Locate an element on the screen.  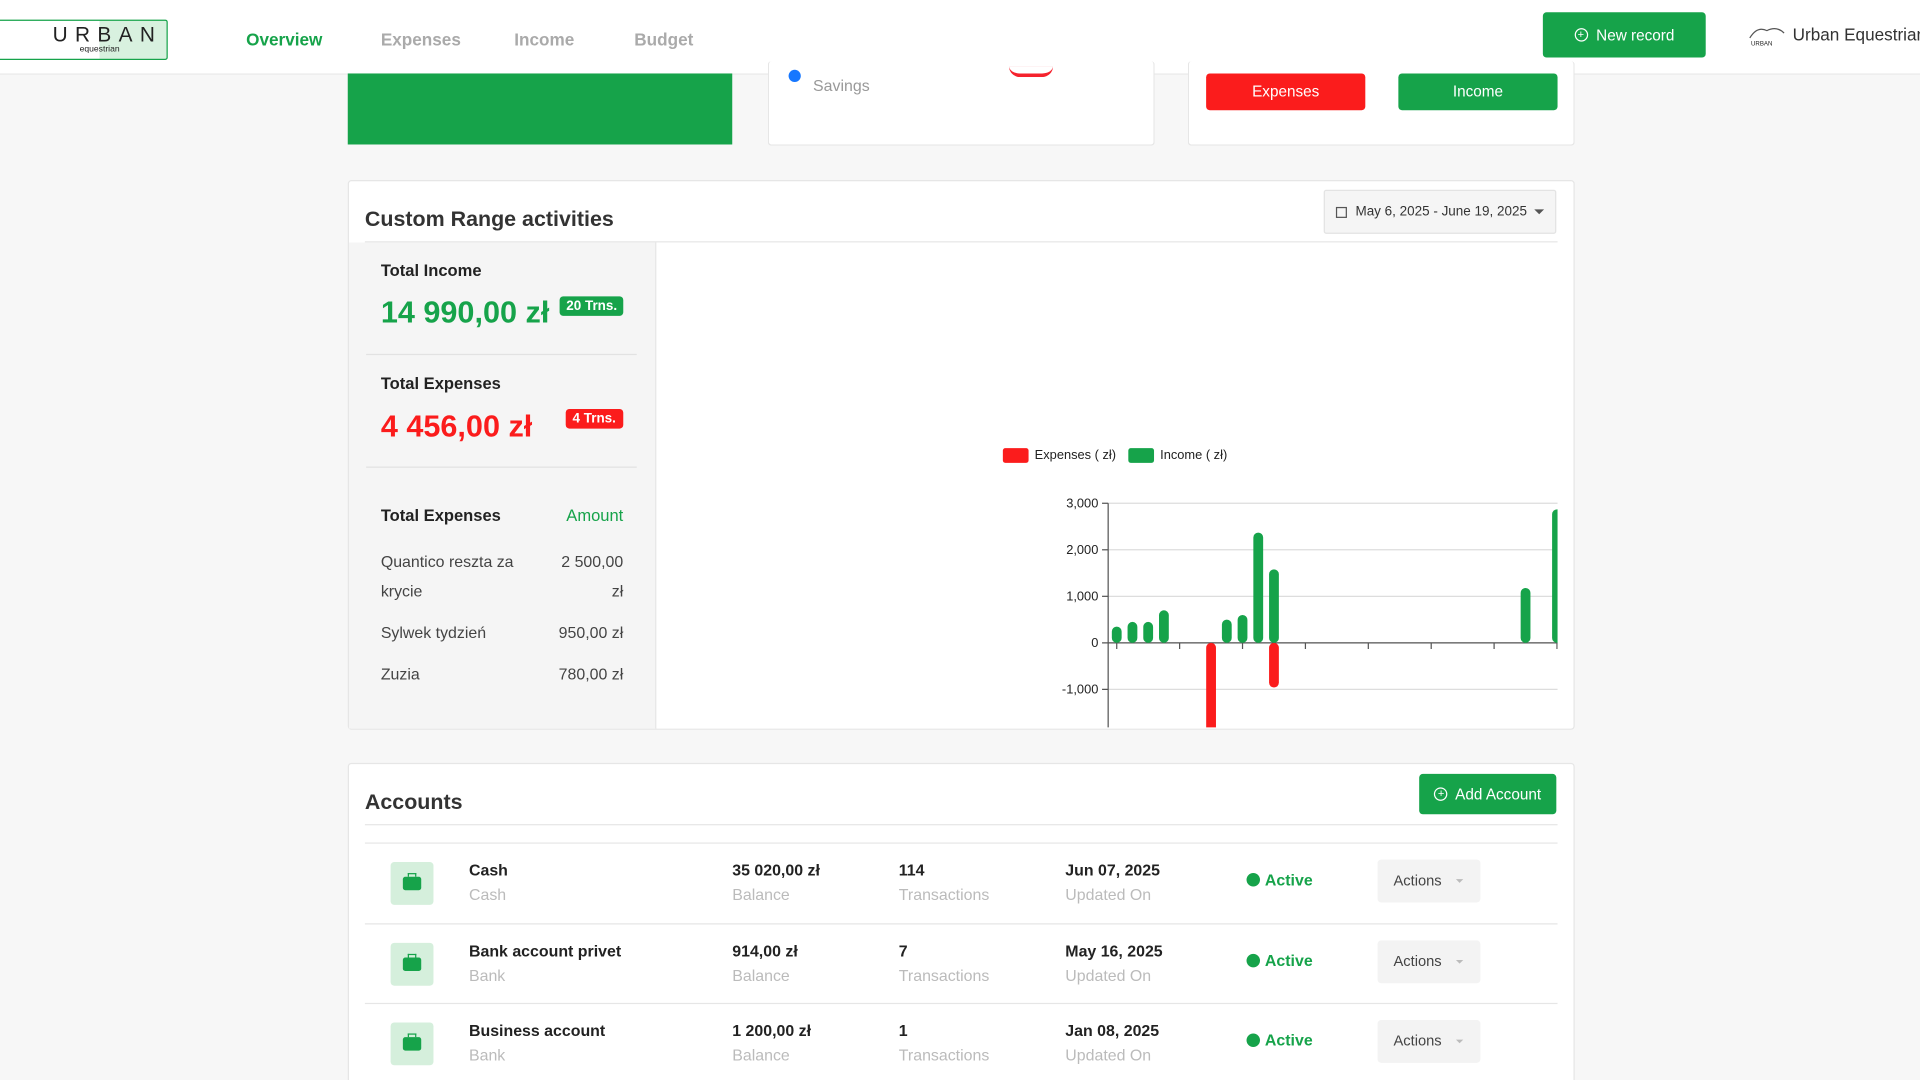
y-tick-label: 3,000 is located at coordinates (1082, 503).